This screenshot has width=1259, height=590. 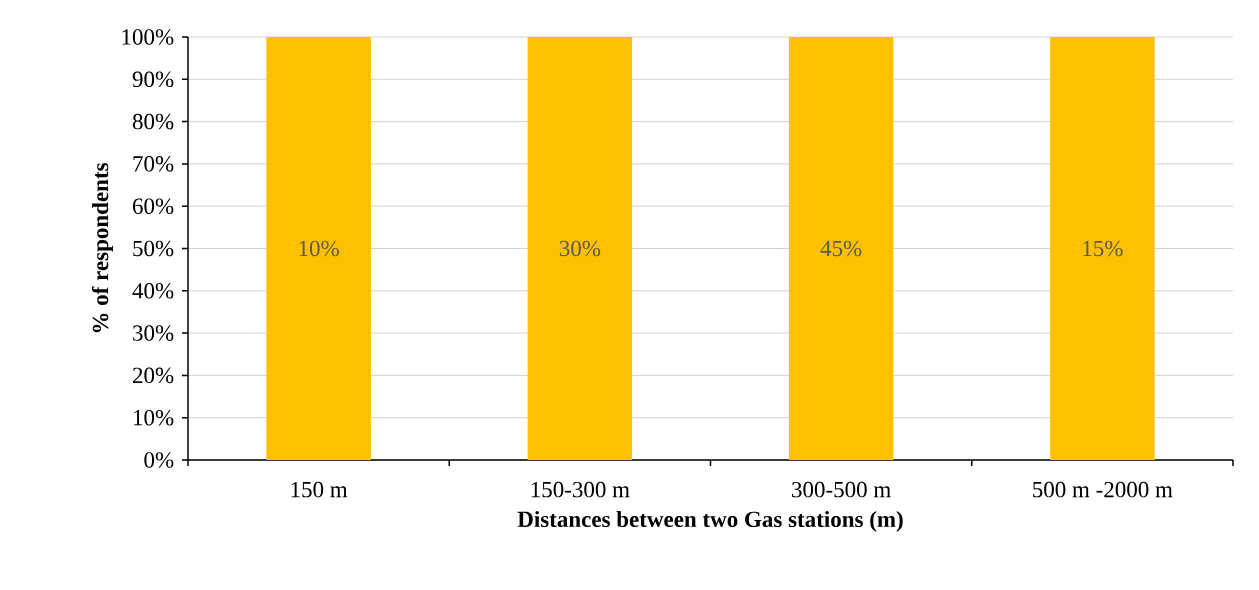 What do you see at coordinates (154, 417) in the screenshot?
I see `y-tick-label: 10%` at bounding box center [154, 417].